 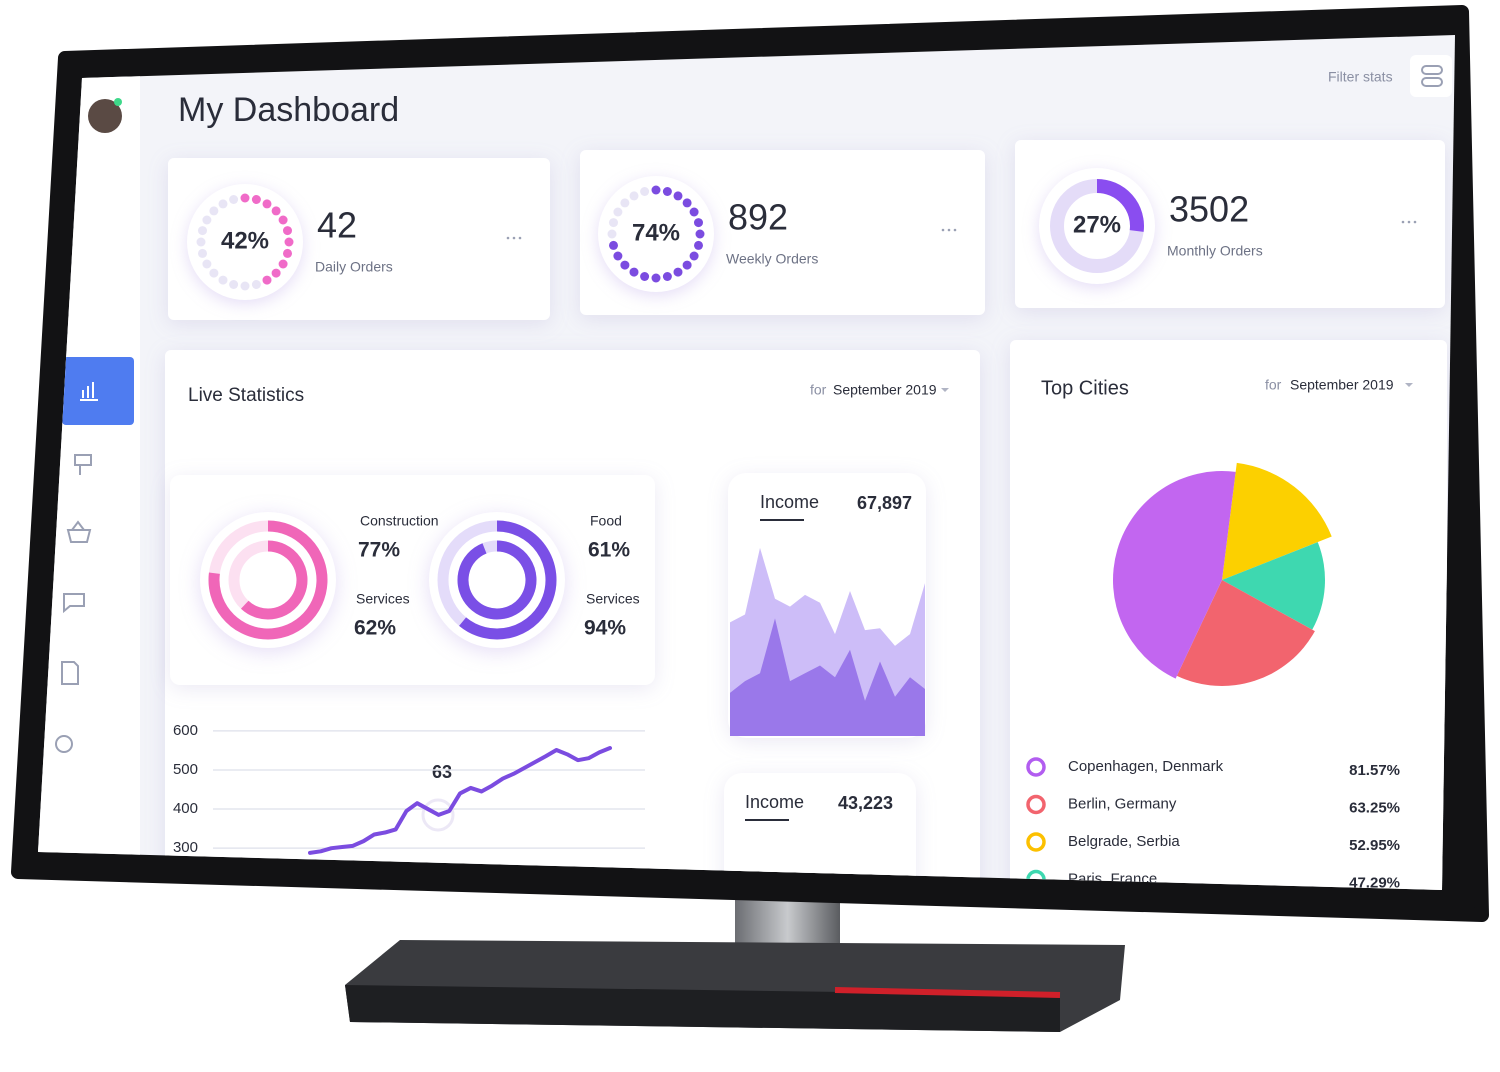 I want to click on stand-base-edge, so click(x=702, y=1008).